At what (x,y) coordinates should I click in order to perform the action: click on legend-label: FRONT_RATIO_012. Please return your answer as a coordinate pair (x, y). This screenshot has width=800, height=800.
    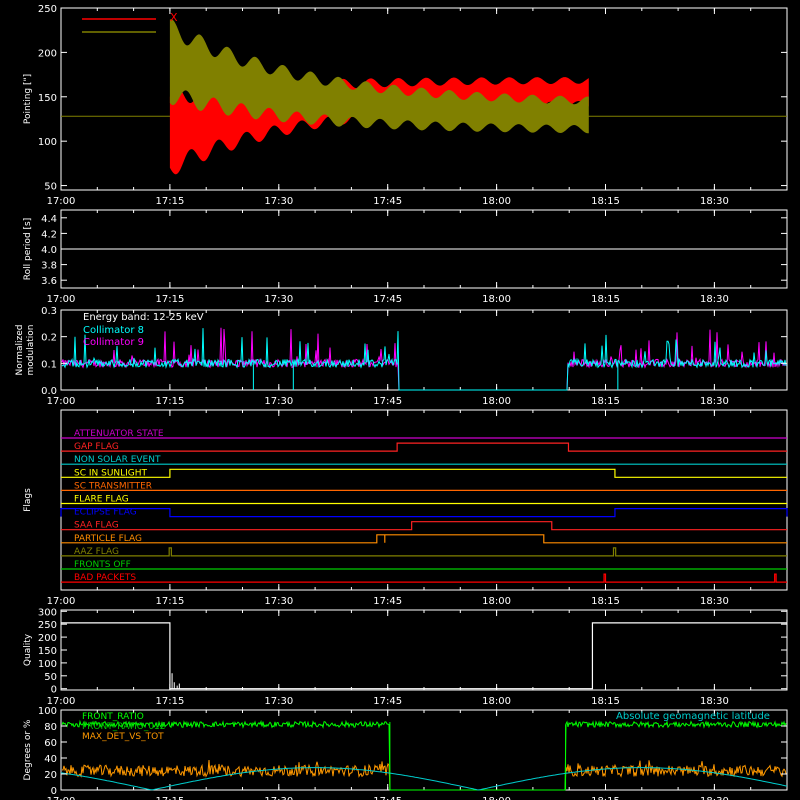
    Looking at the image, I should click on (124, 727).